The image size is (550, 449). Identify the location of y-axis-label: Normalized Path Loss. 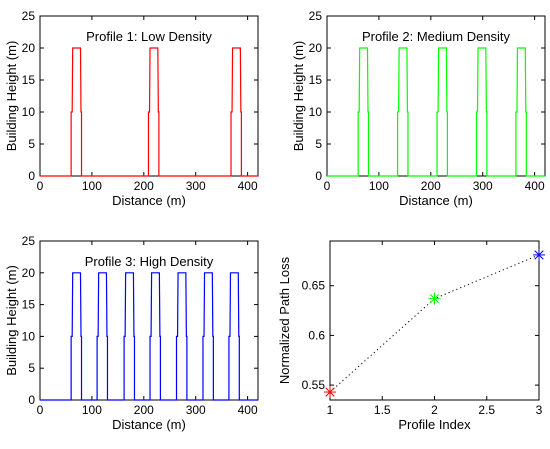
(284, 320).